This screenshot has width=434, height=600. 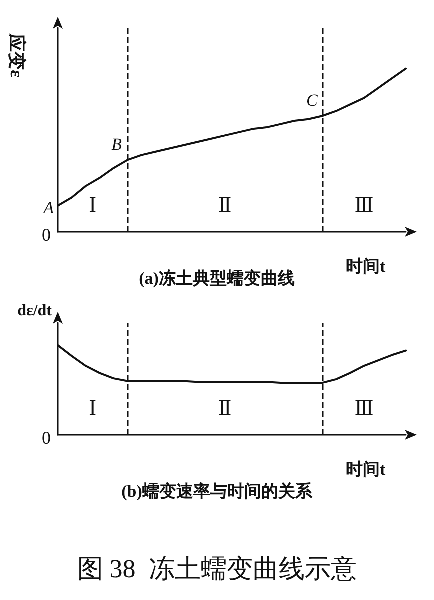 What do you see at coordinates (35, 311) in the screenshot?
I see `y-axis-title: dε/dt` at bounding box center [35, 311].